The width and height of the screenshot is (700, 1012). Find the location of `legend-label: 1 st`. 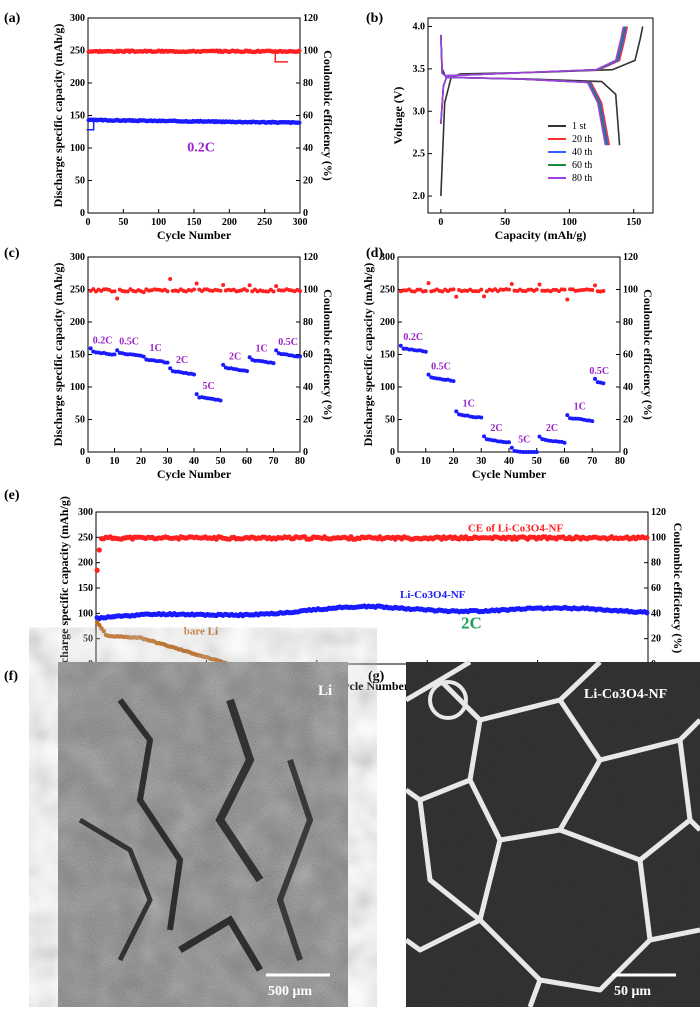

legend-label: 1 st is located at coordinates (579, 126).